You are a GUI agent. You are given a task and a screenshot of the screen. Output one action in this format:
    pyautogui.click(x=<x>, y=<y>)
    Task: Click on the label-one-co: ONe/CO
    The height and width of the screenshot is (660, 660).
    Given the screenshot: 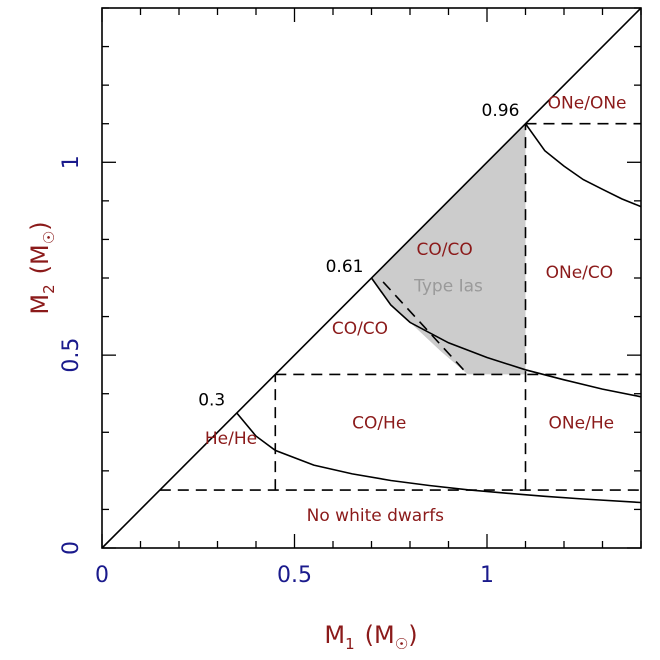 What is the action you would take?
    pyautogui.click(x=580, y=273)
    